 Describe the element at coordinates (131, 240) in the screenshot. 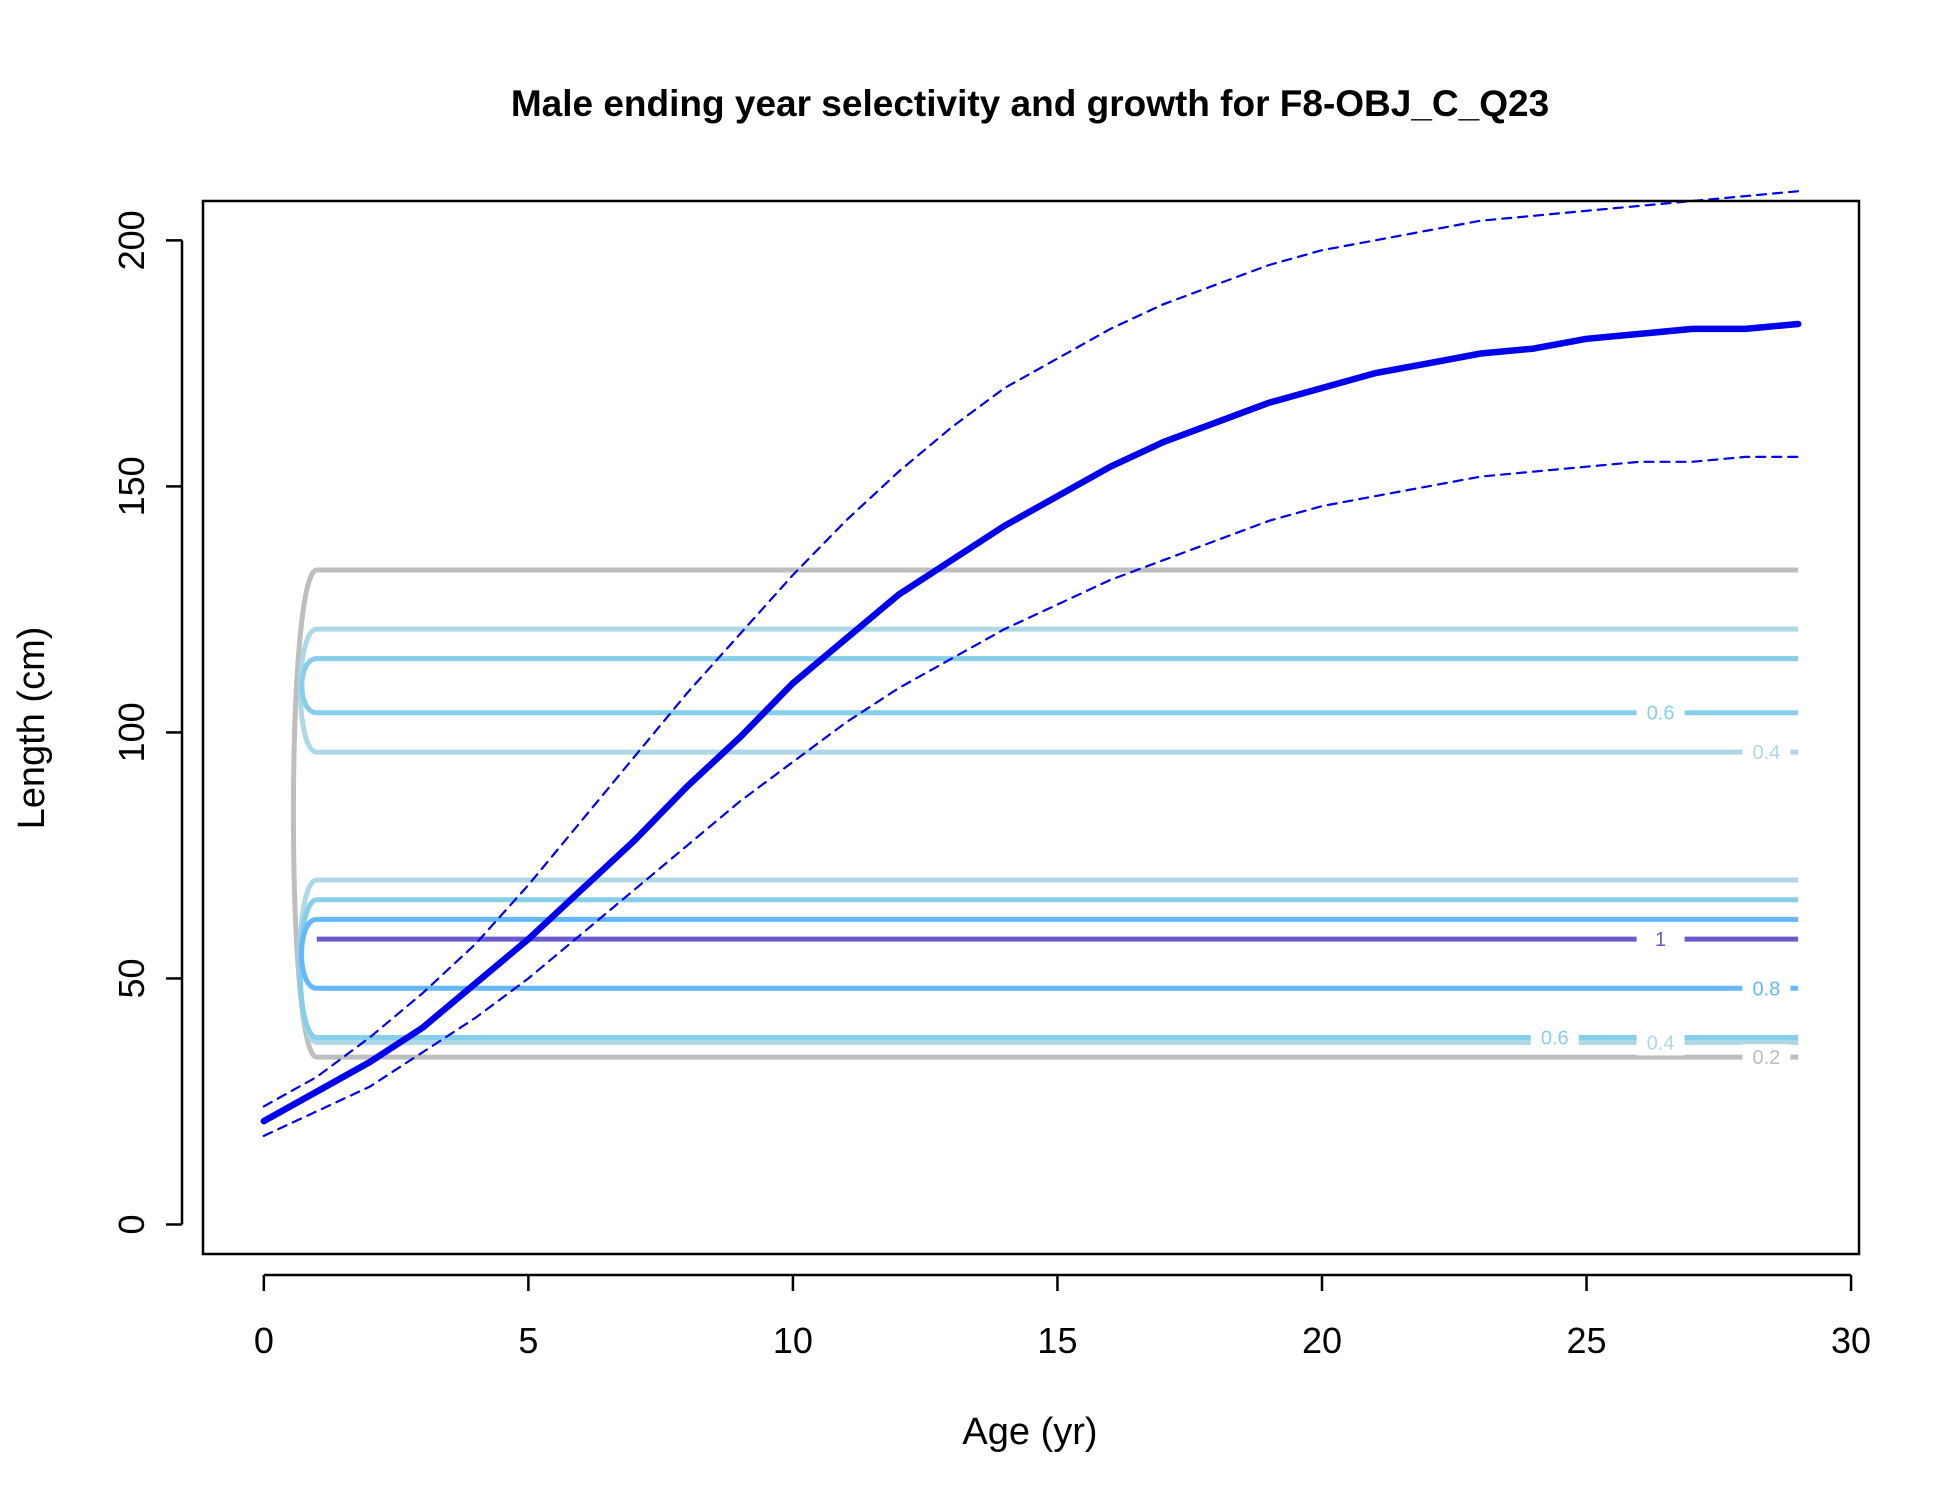

I see `y-tick-label: 200` at that location.